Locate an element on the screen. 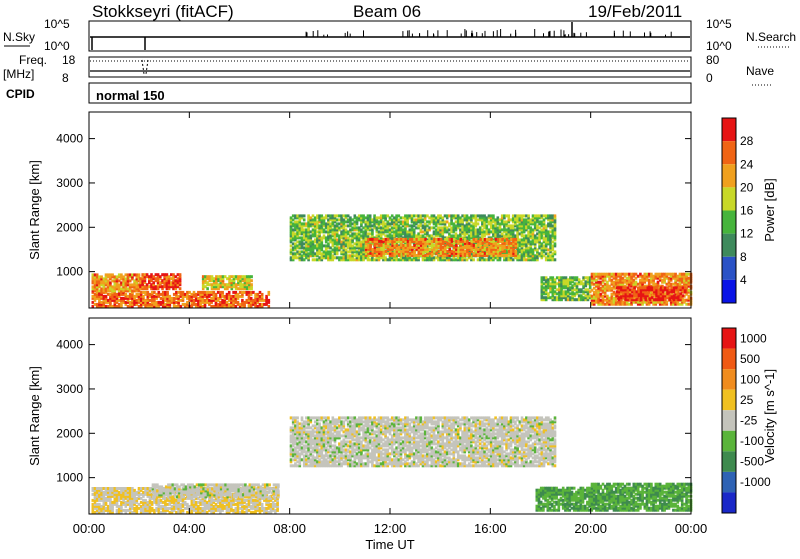 The width and height of the screenshot is (800, 559). power-ylabel: Slant Range [km] is located at coordinates (34, 210).